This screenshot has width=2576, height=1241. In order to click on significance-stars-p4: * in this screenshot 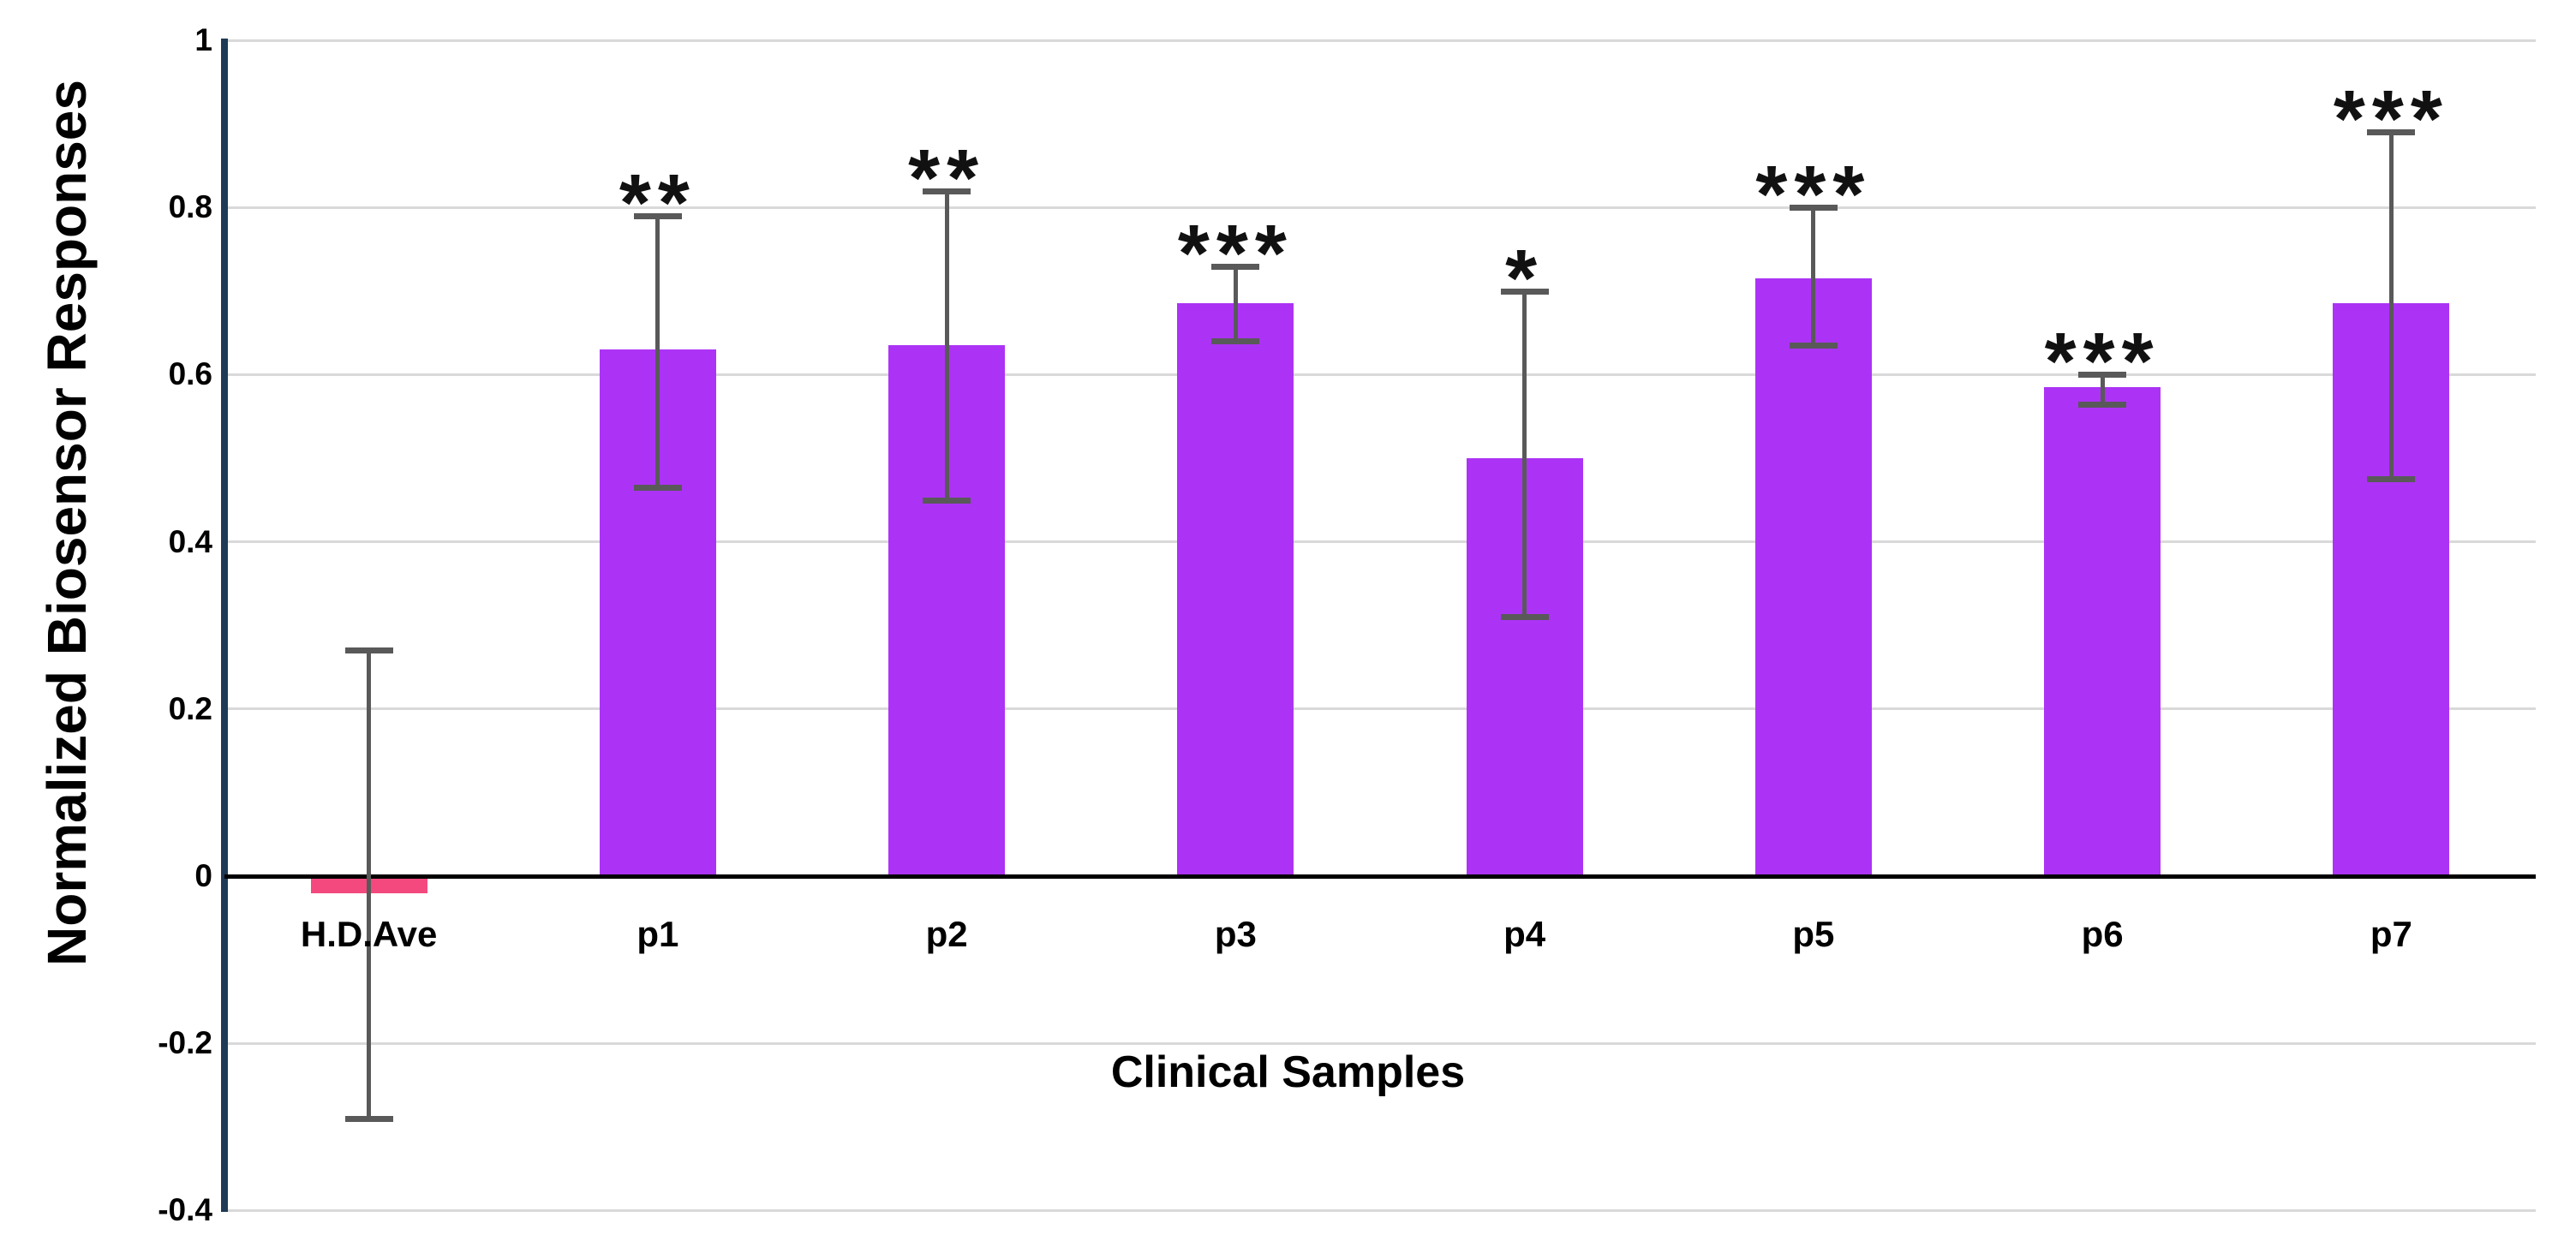, I will do `click(1525, 278)`.